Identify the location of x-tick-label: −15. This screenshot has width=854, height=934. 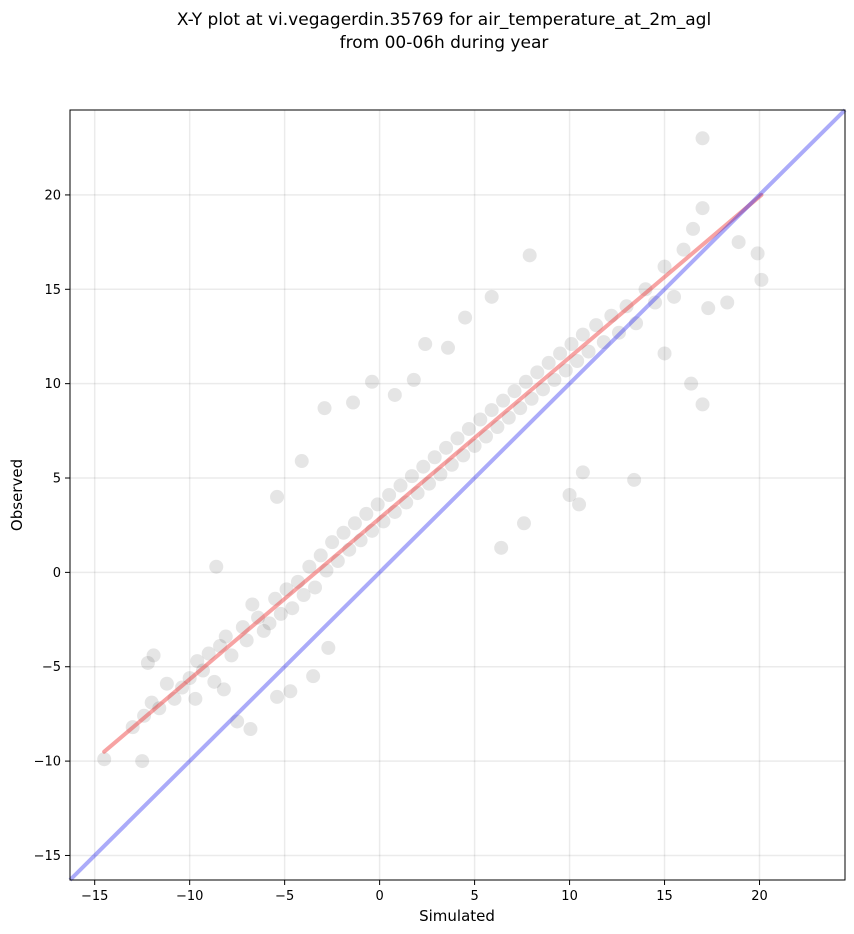
(94, 896).